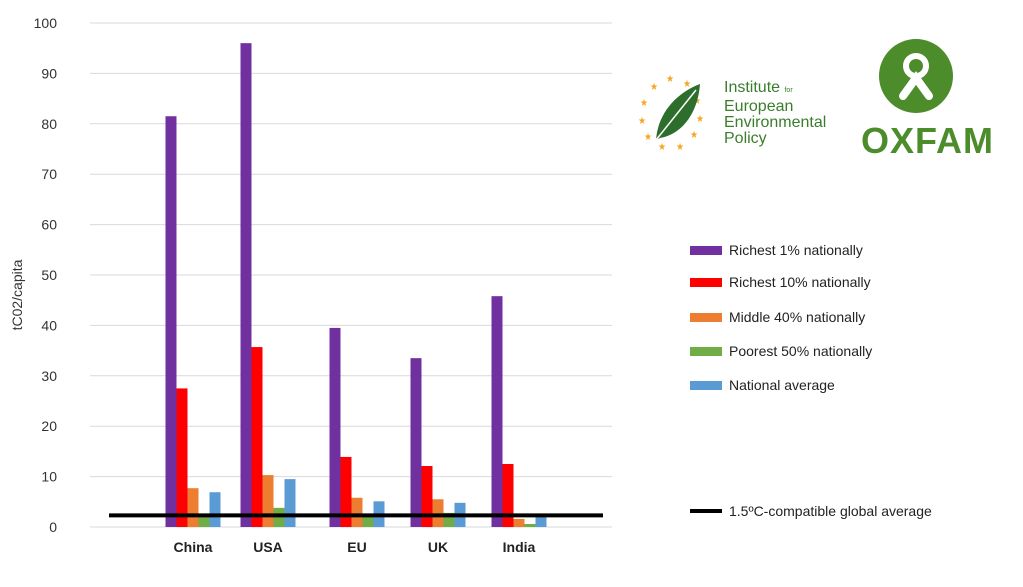 The image size is (1023, 587). Describe the element at coordinates (49, 174) in the screenshot. I see `y-tick-label: 70` at that location.